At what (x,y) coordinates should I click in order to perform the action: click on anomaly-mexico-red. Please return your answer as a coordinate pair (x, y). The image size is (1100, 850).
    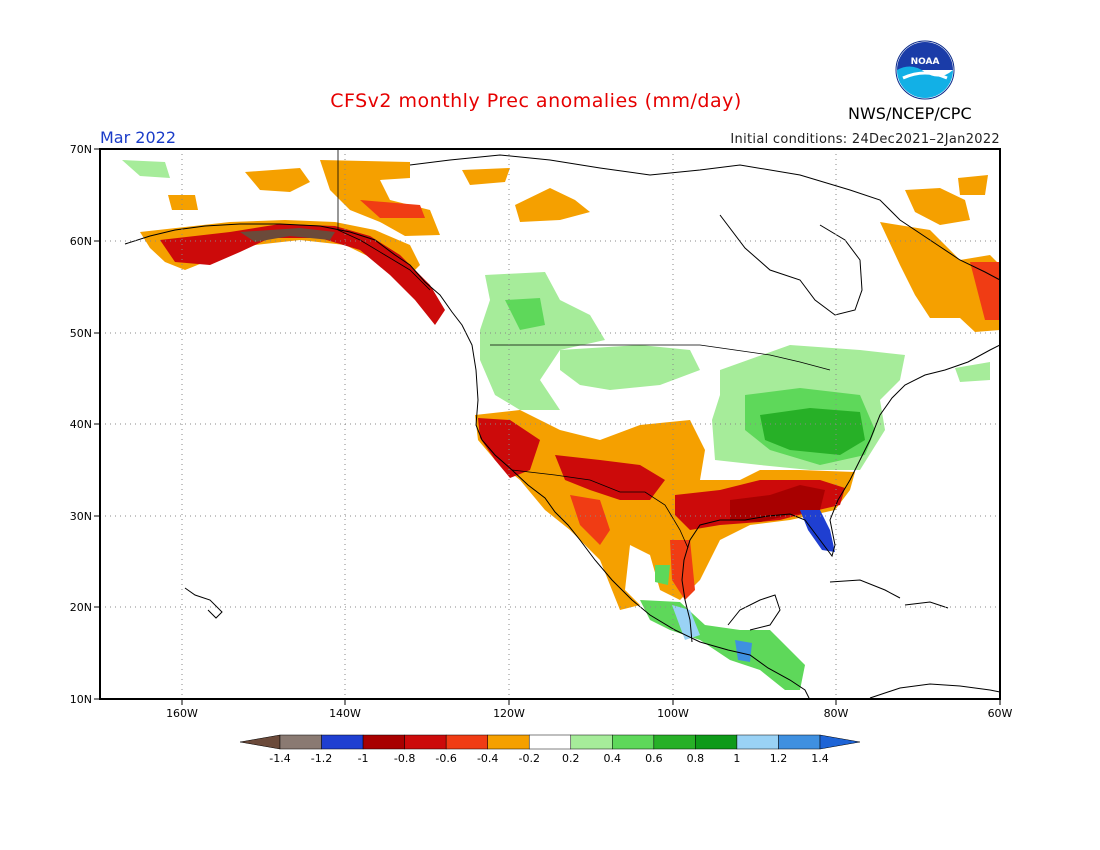
    Looking at the image, I should click on (590, 520).